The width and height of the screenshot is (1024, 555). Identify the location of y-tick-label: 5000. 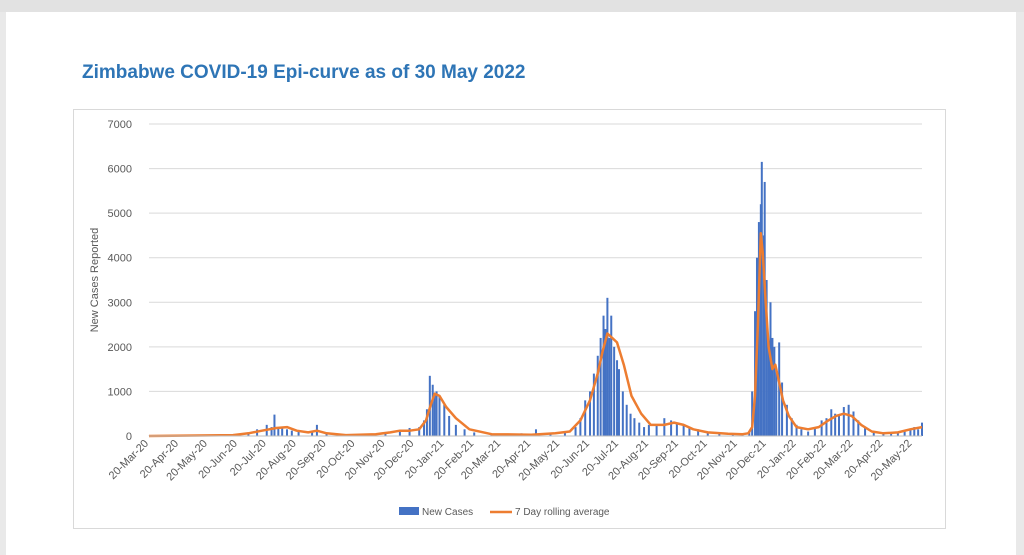
(120, 214).